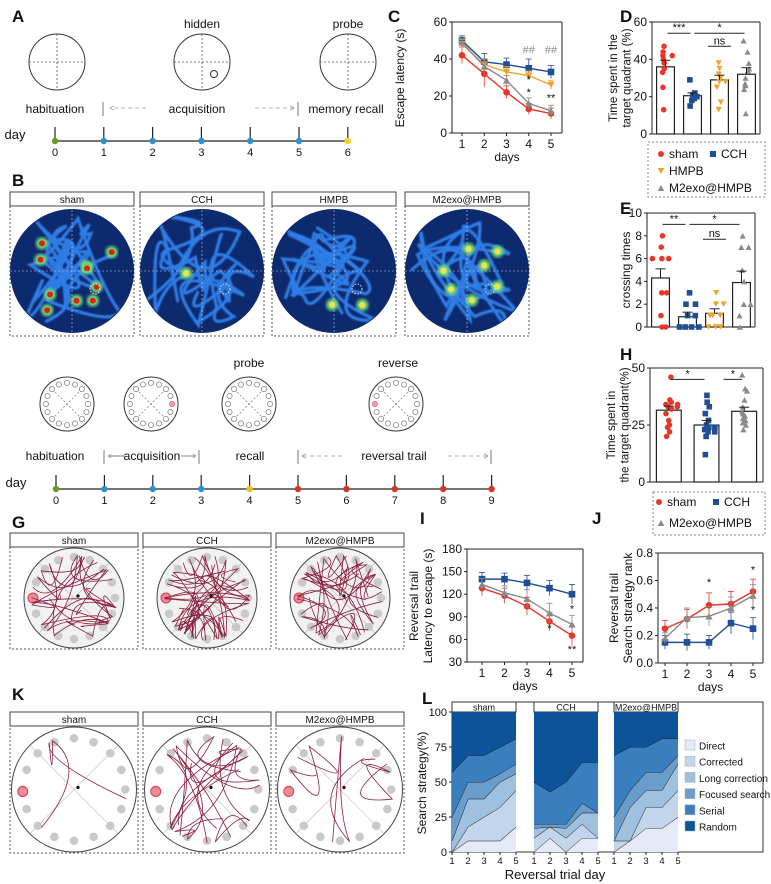  What do you see at coordinates (527, 673) in the screenshot?
I see `x-tick-label: 3` at bounding box center [527, 673].